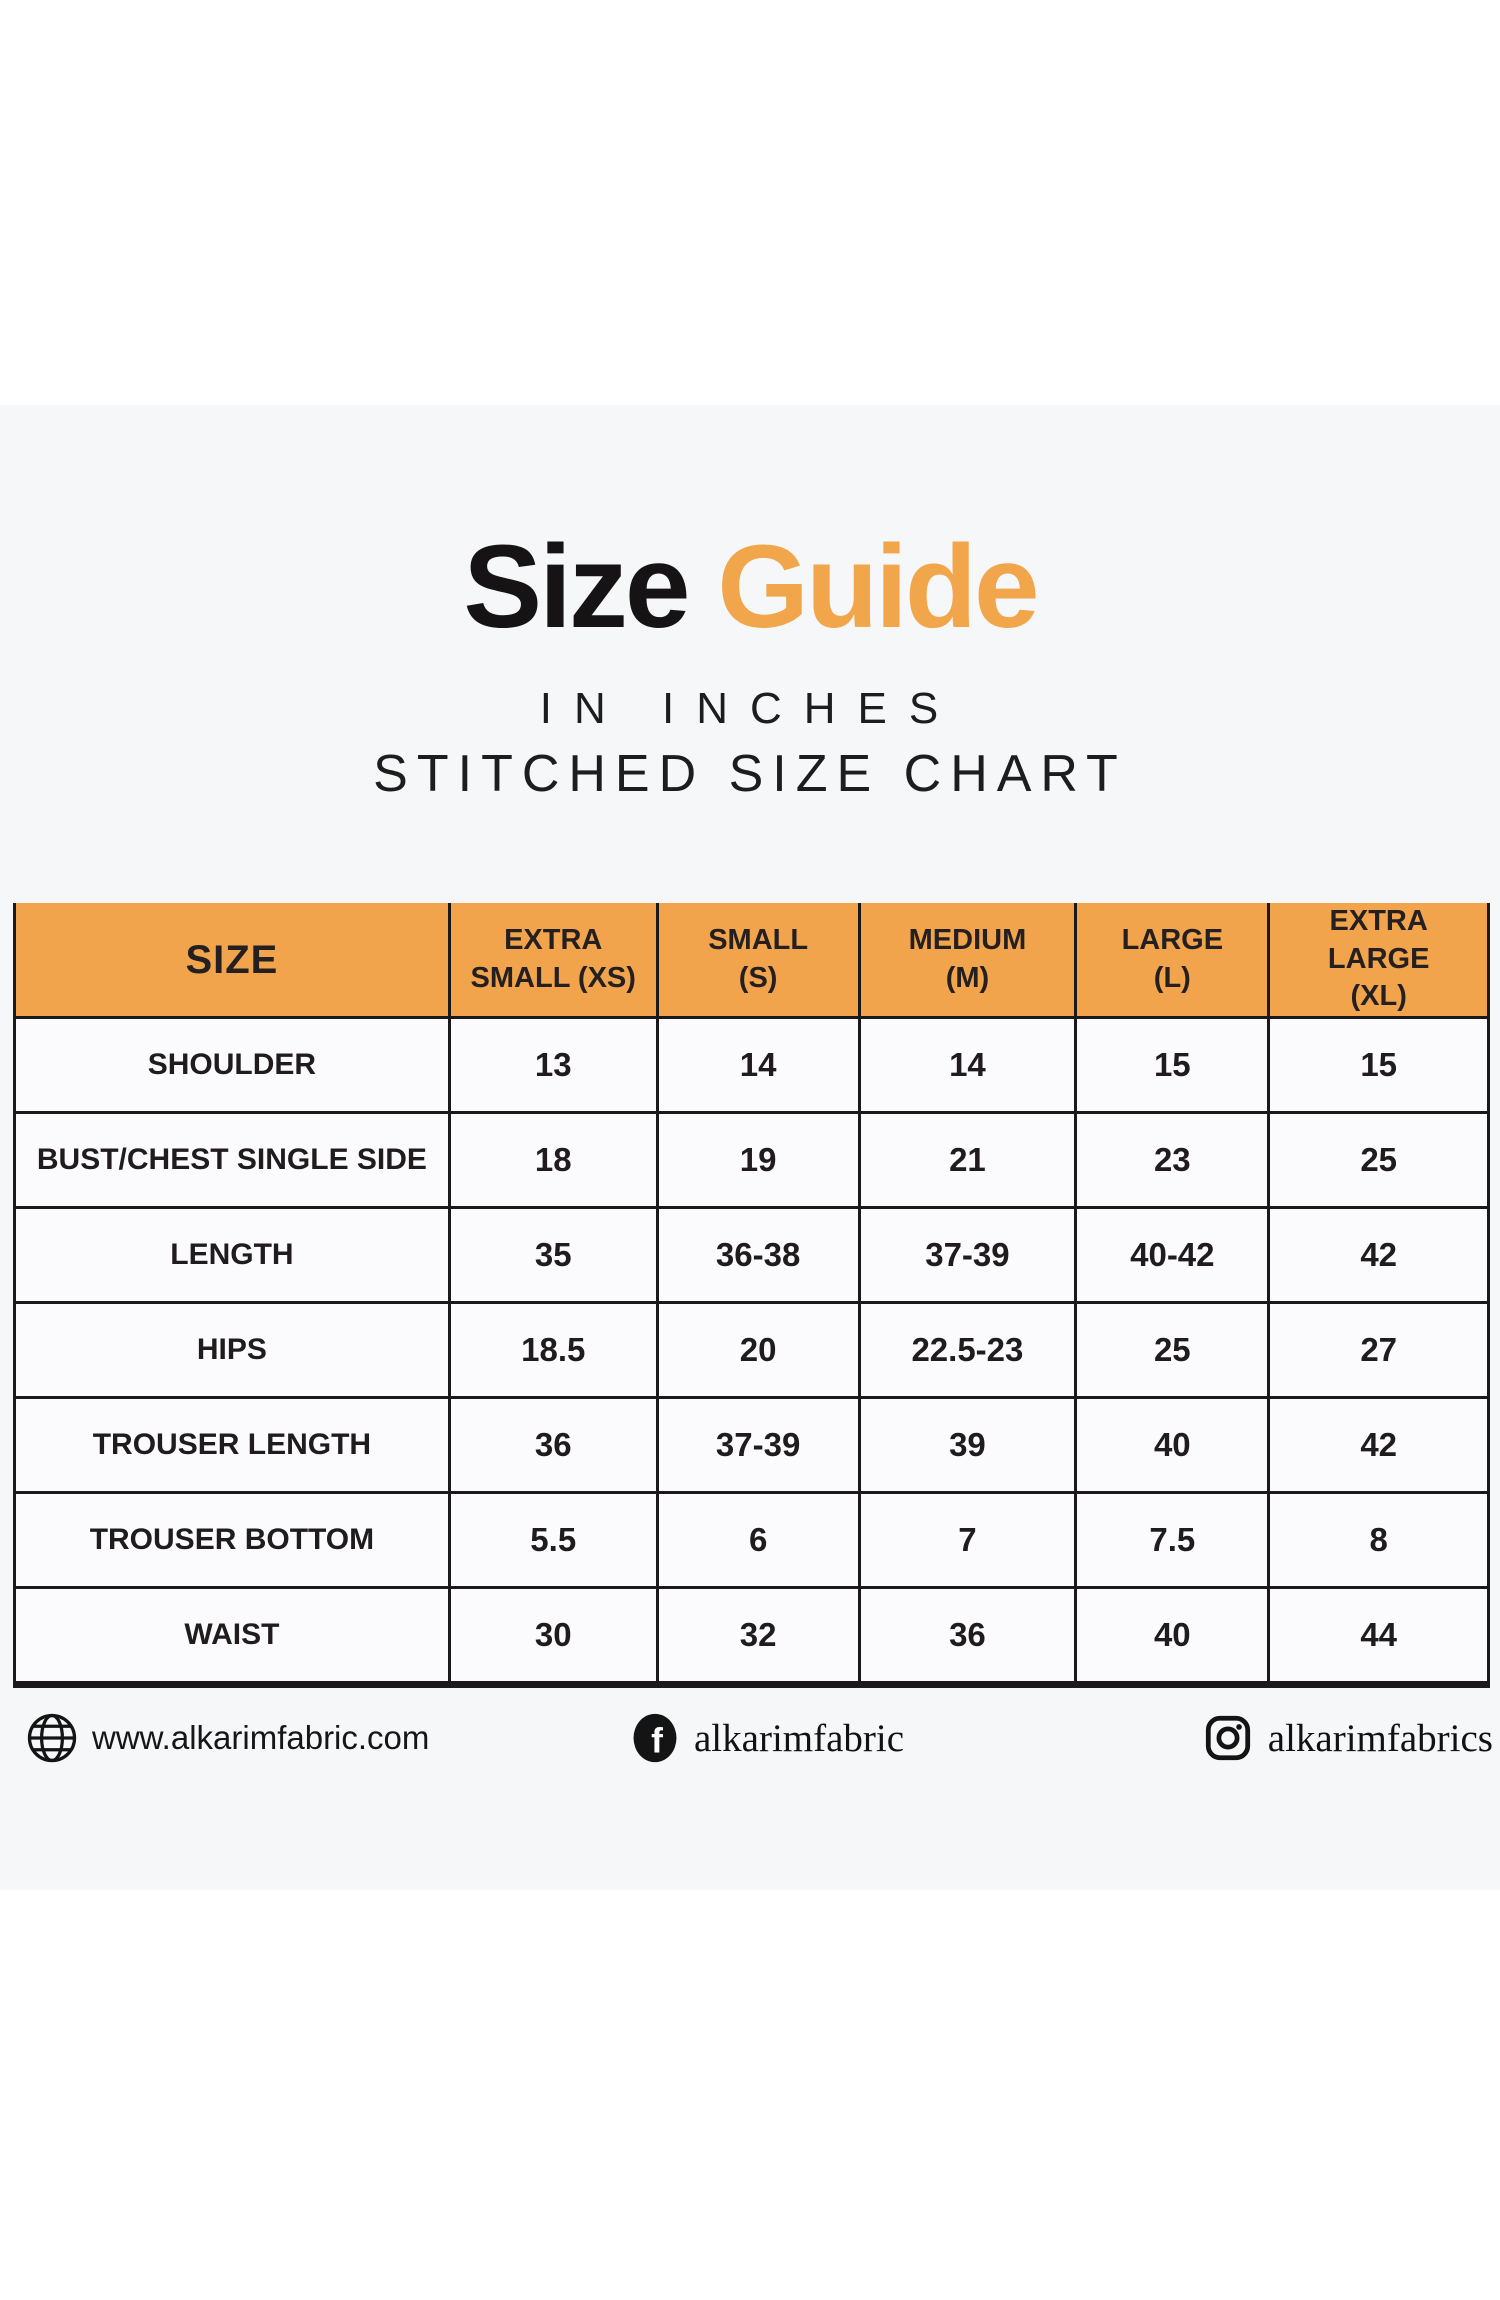 The width and height of the screenshot is (1500, 2300). I want to click on title-word-size: Size, so click(576, 587).